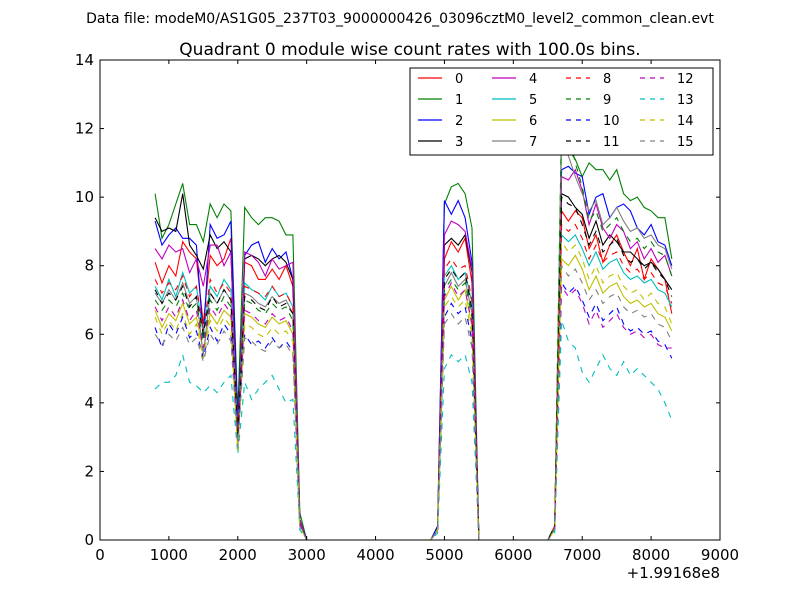  What do you see at coordinates (89, 471) in the screenshot?
I see `y-tick-label: 2` at bounding box center [89, 471].